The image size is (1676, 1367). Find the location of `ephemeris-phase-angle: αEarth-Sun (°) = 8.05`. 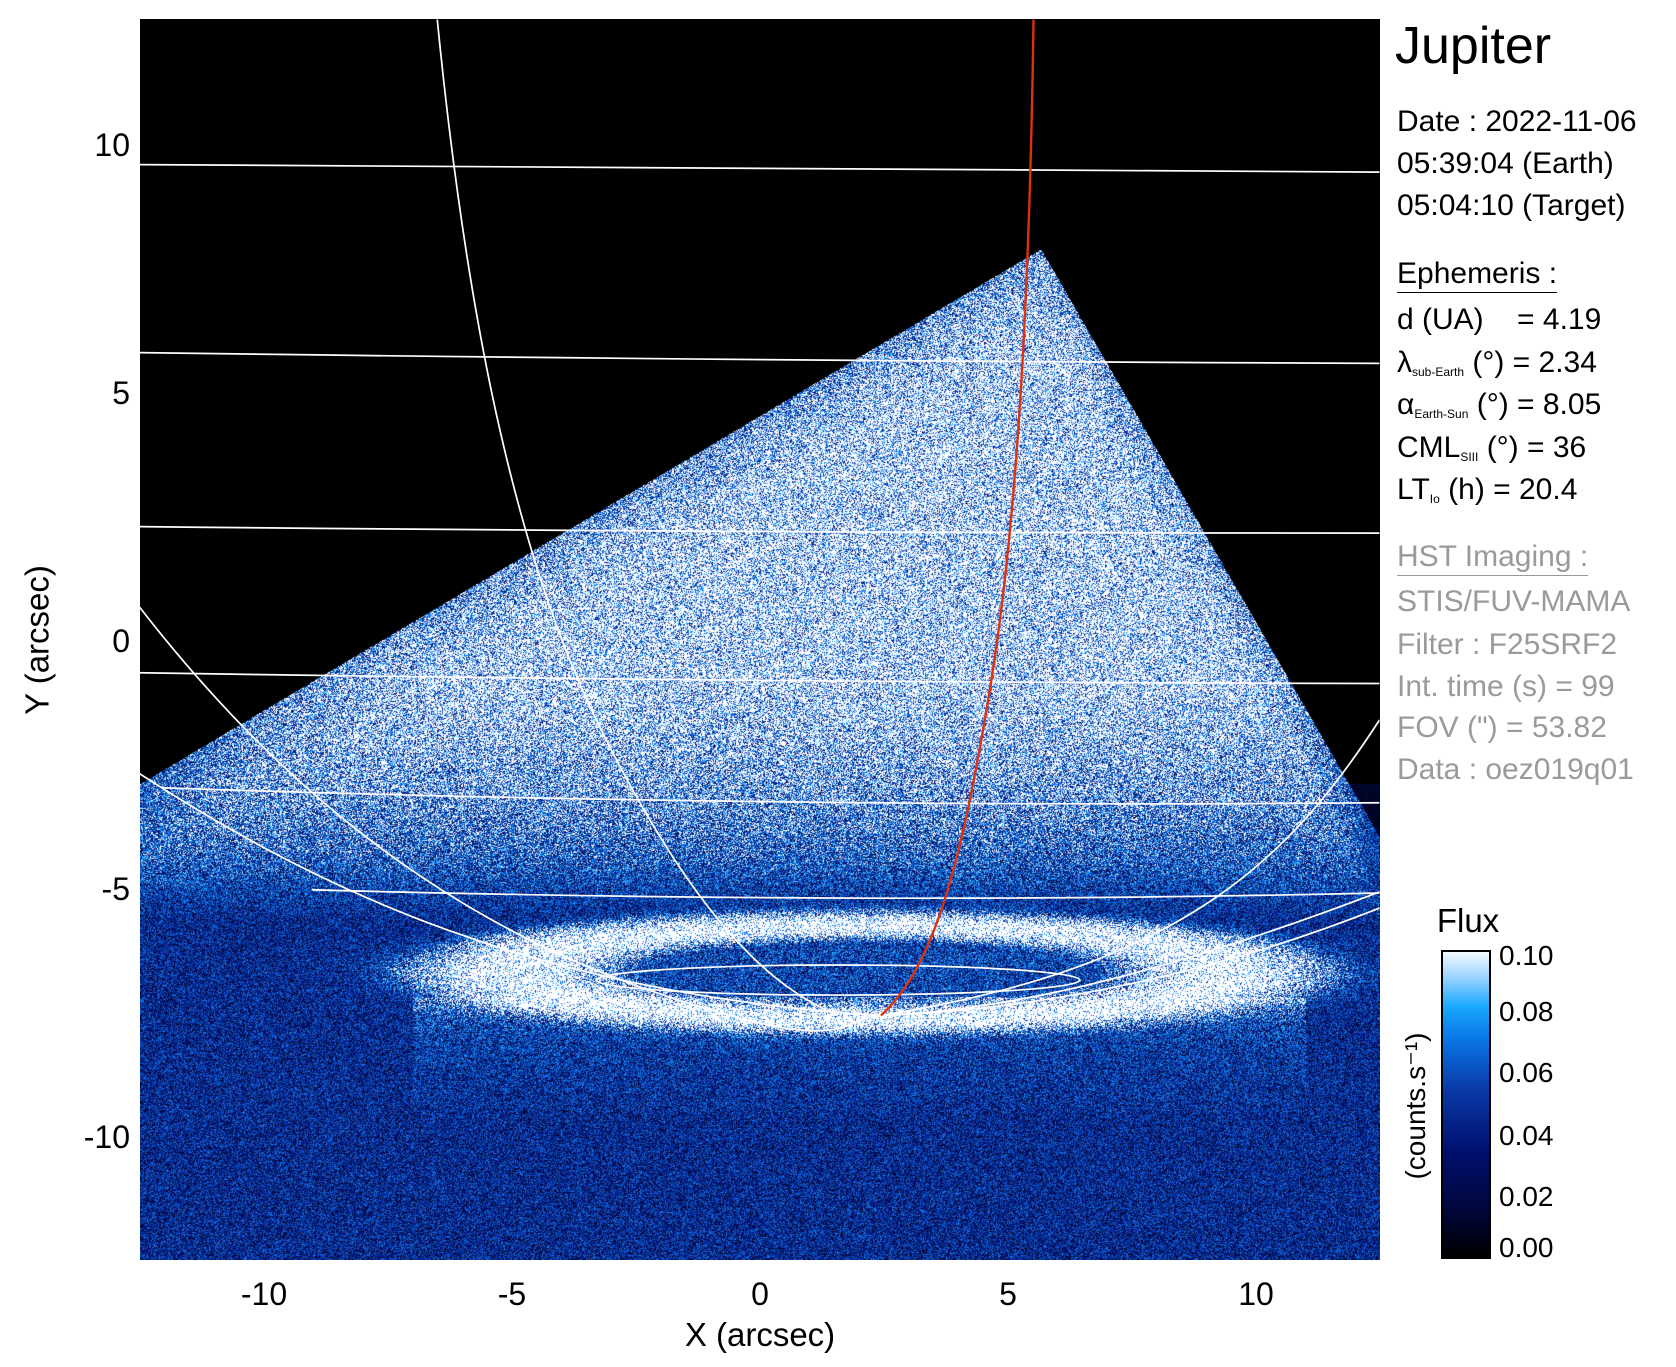

ephemeris-phase-angle: αEarth-Sun (°) = 8.05 is located at coordinates (1499, 405).